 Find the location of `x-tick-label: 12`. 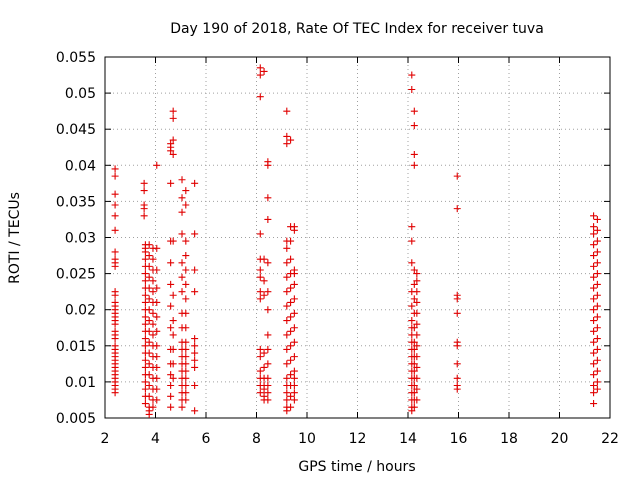

x-tick-label: 12 is located at coordinates (358, 439).